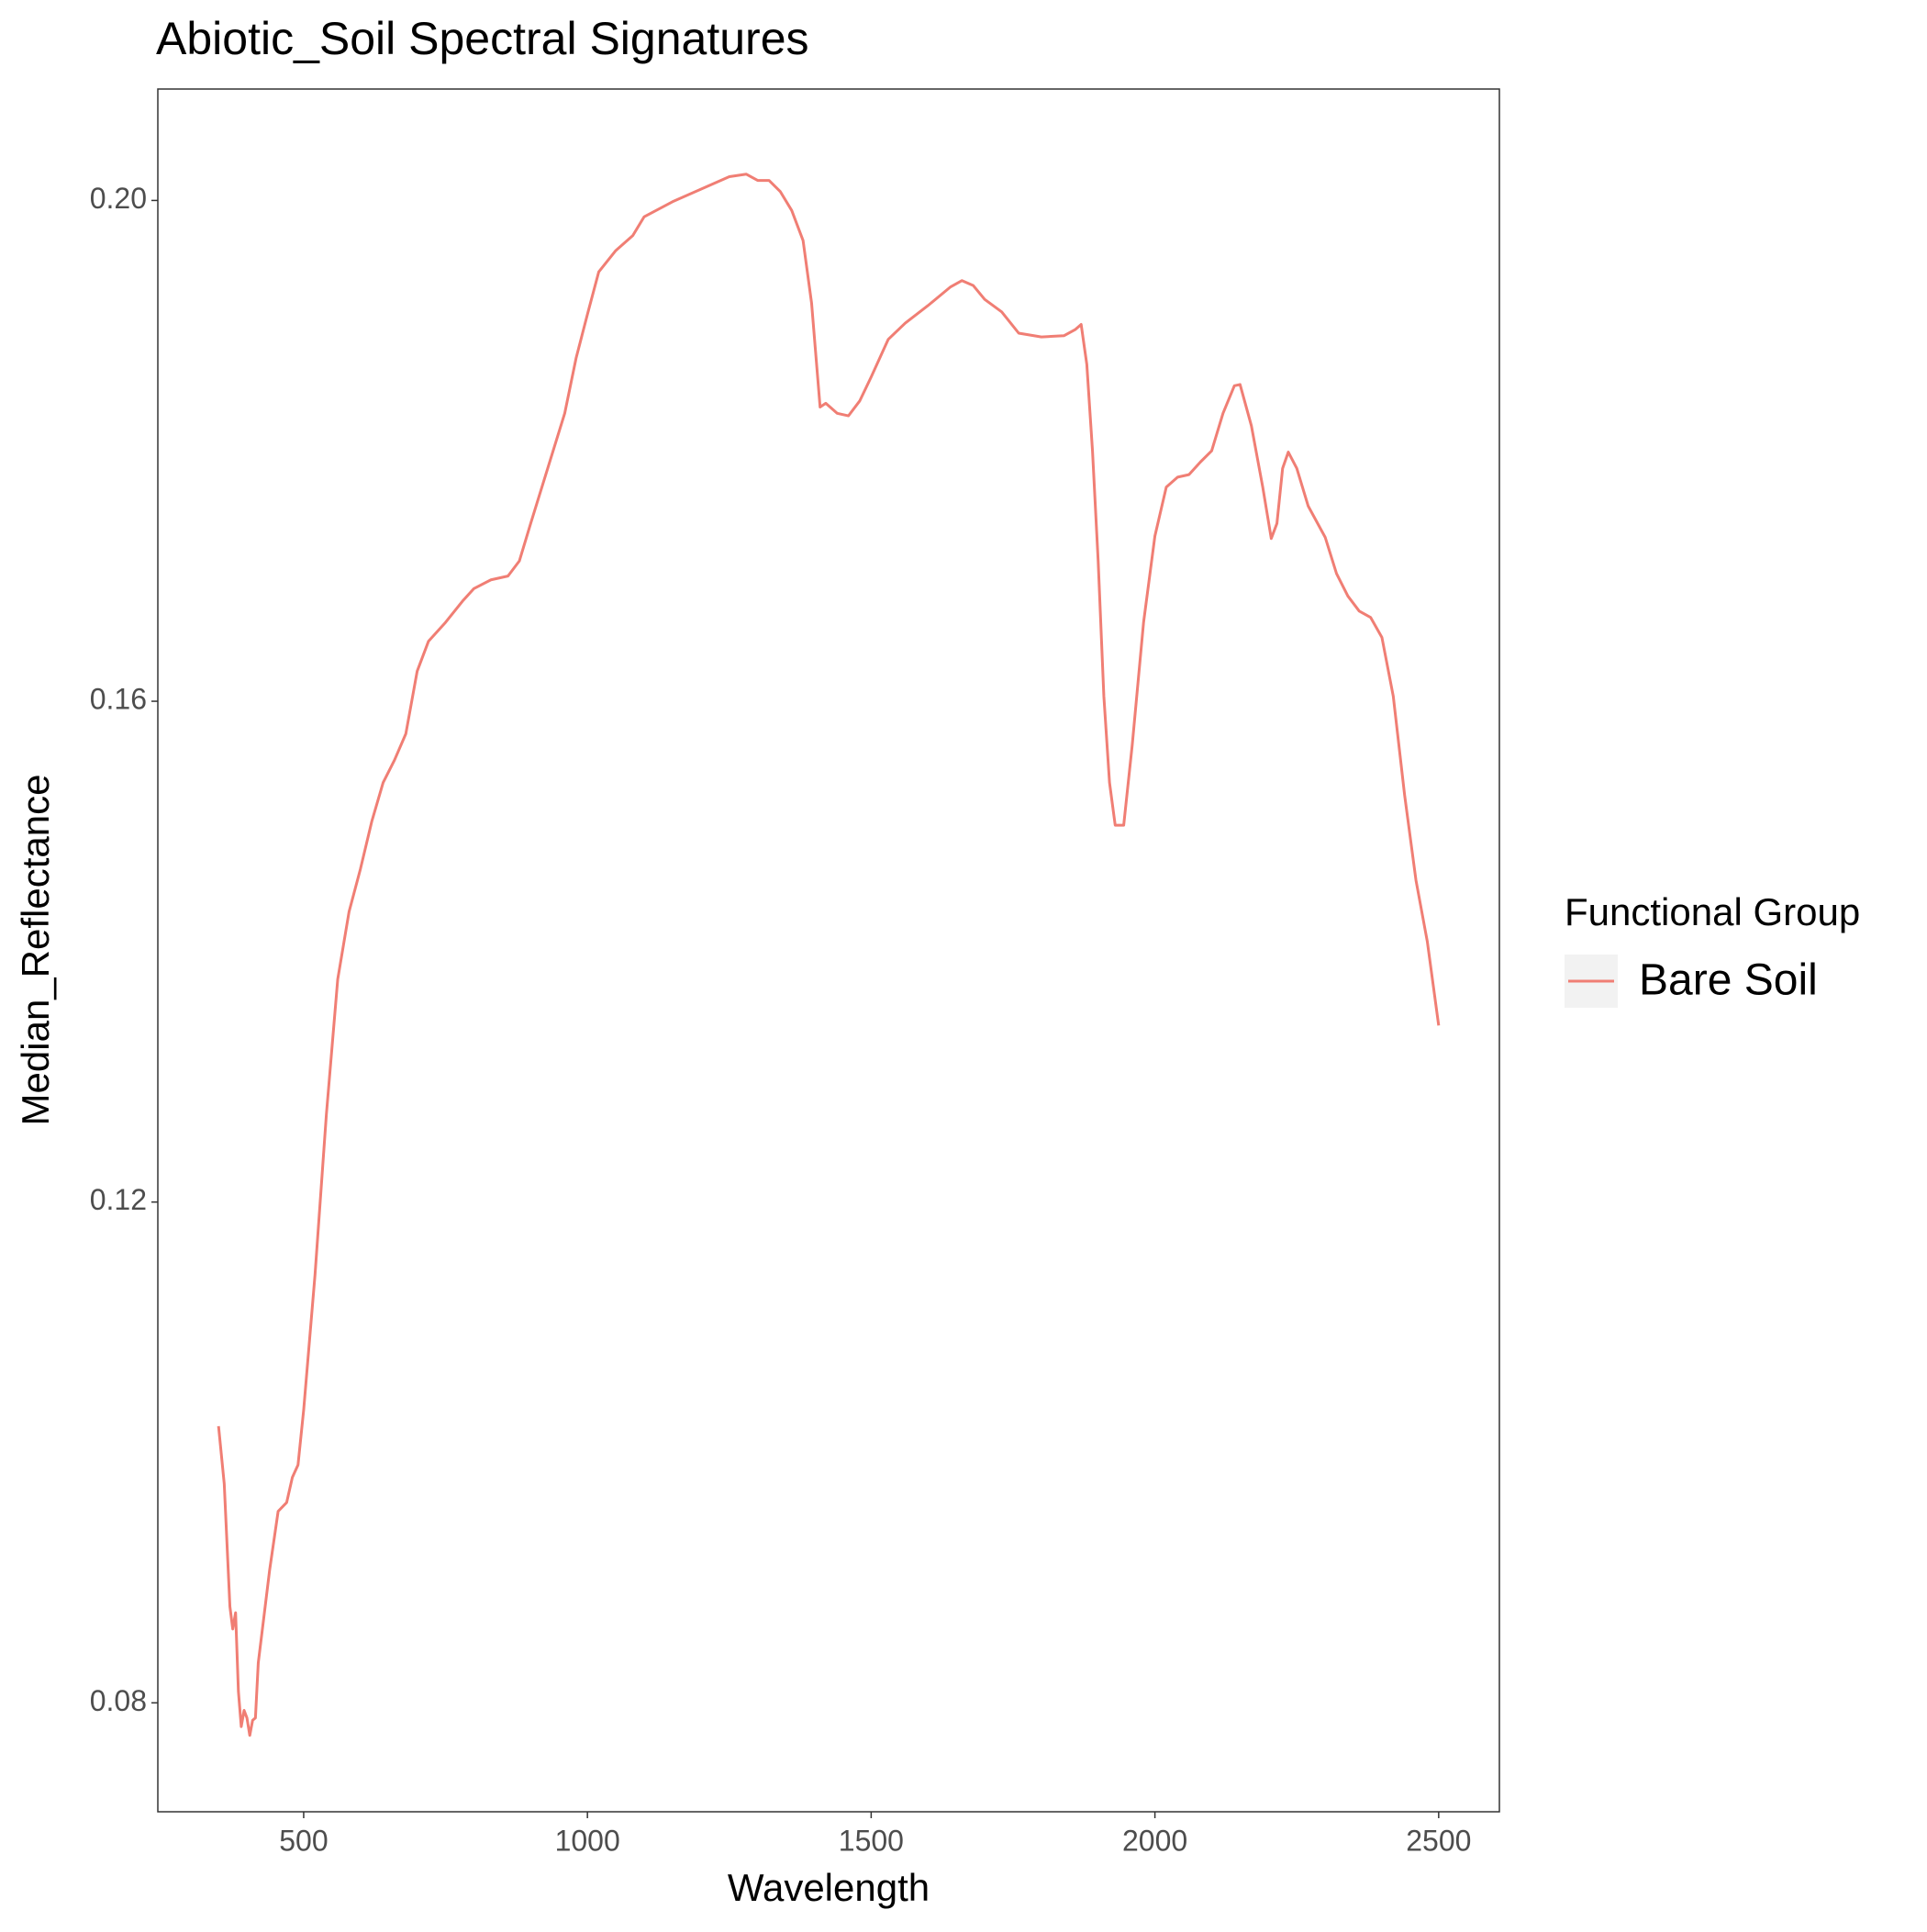  I want to click on x-tick-label: 500, so click(303, 1840).